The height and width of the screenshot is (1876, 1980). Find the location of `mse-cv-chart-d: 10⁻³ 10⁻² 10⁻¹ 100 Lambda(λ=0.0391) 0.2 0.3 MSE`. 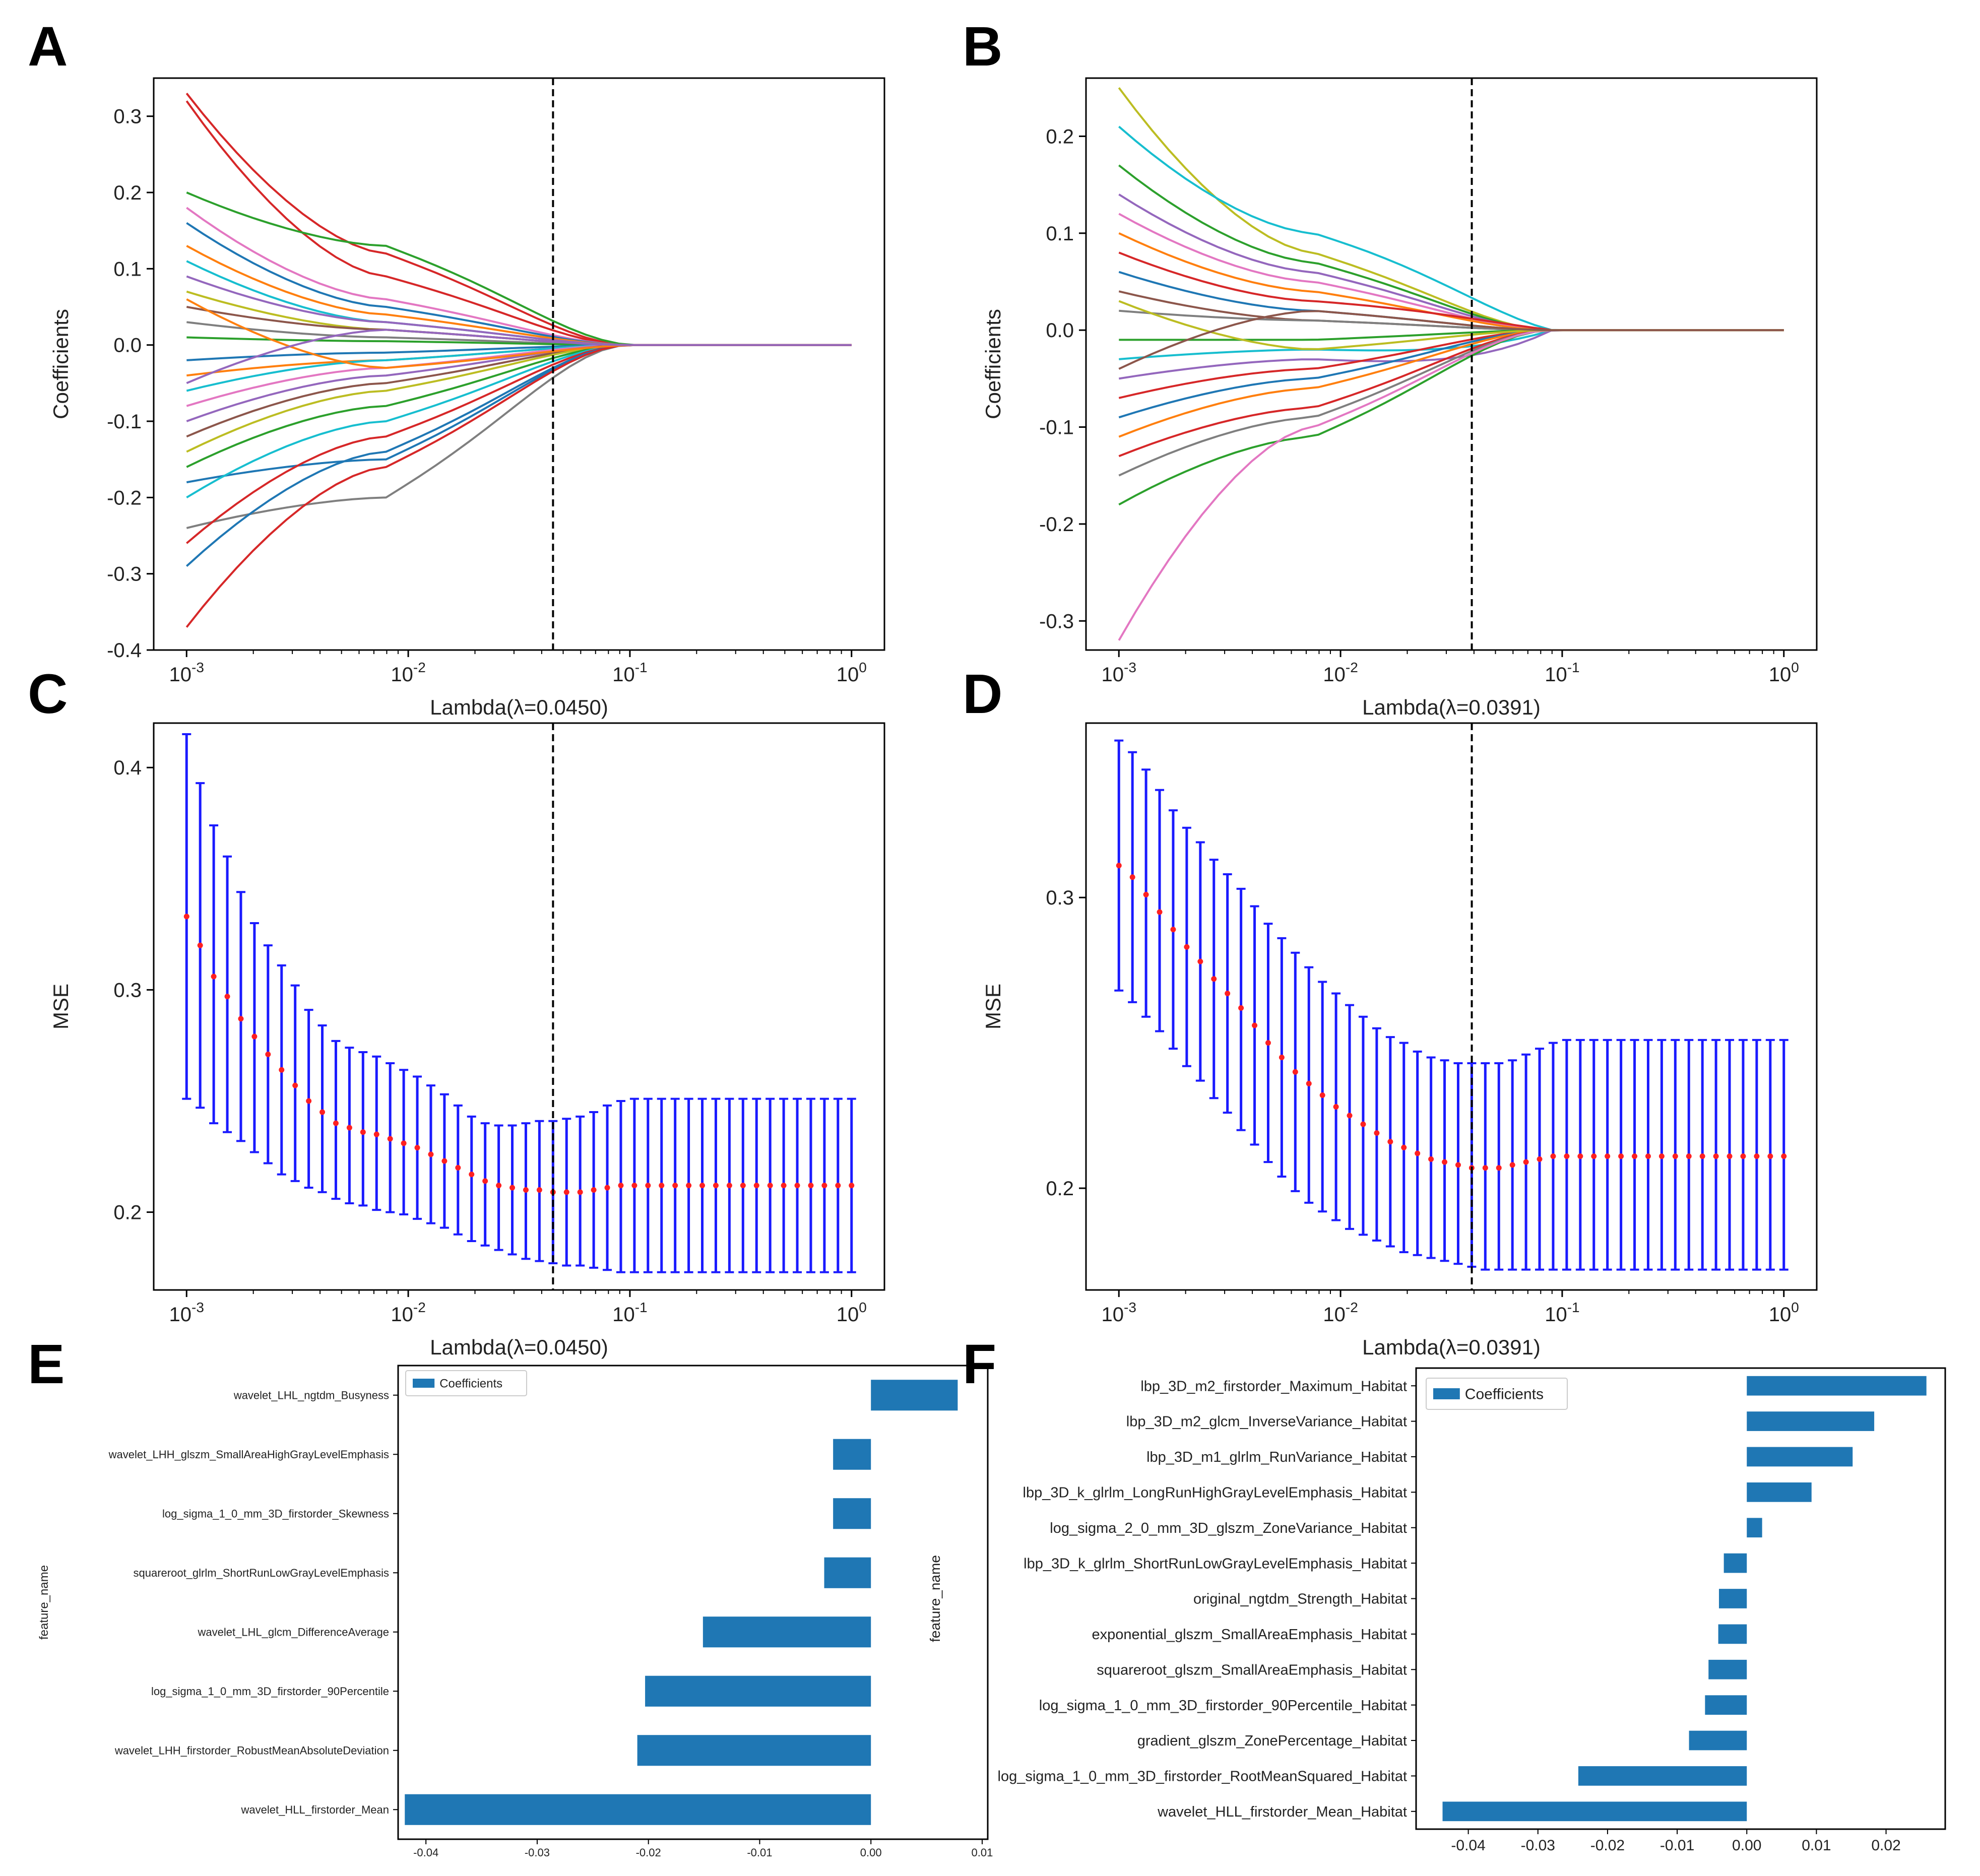

mse-cv-chart-d: 10⁻³ 10⁻² 10⁻¹ 100 Lambda(λ=0.0391) 0.2 0.3 MSE is located at coordinates (1399, 1040).